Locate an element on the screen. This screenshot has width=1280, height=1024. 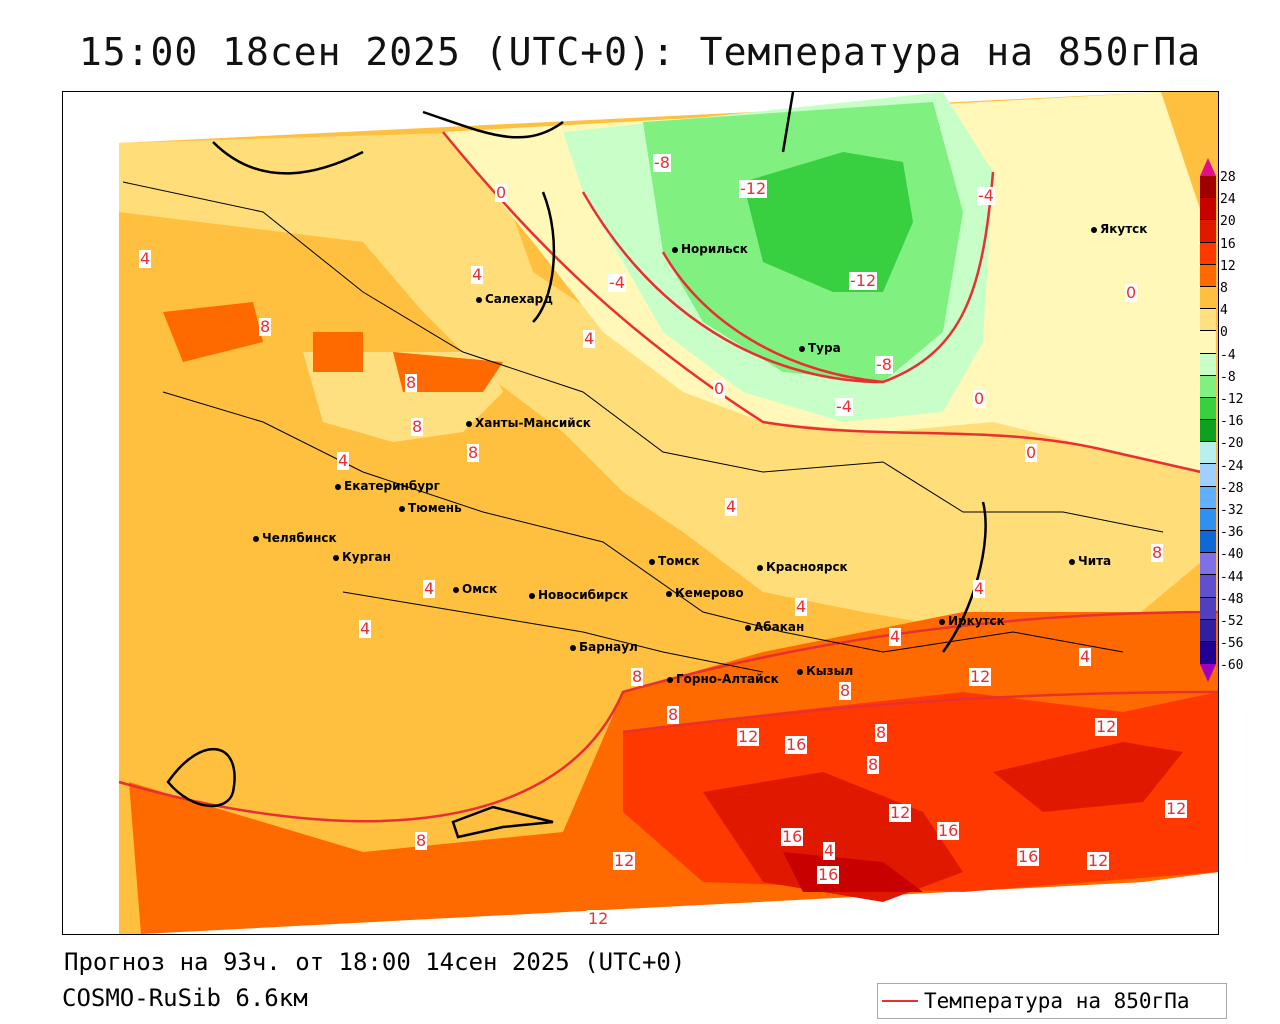
colorbar-label: -8 is located at coordinates (1228, 377).